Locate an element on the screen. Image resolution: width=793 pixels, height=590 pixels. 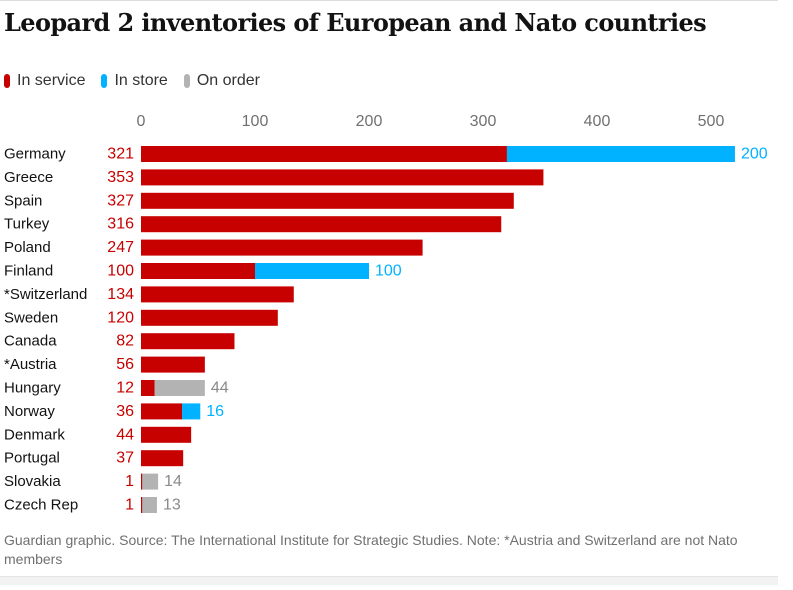
value-label-czech-rep-on-order: 13 is located at coordinates (172, 505).